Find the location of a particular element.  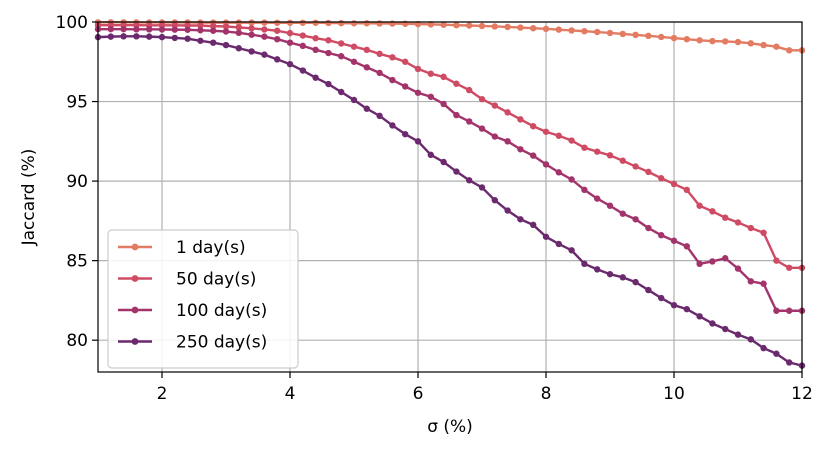

x-tick-label: 2 is located at coordinates (162, 394).